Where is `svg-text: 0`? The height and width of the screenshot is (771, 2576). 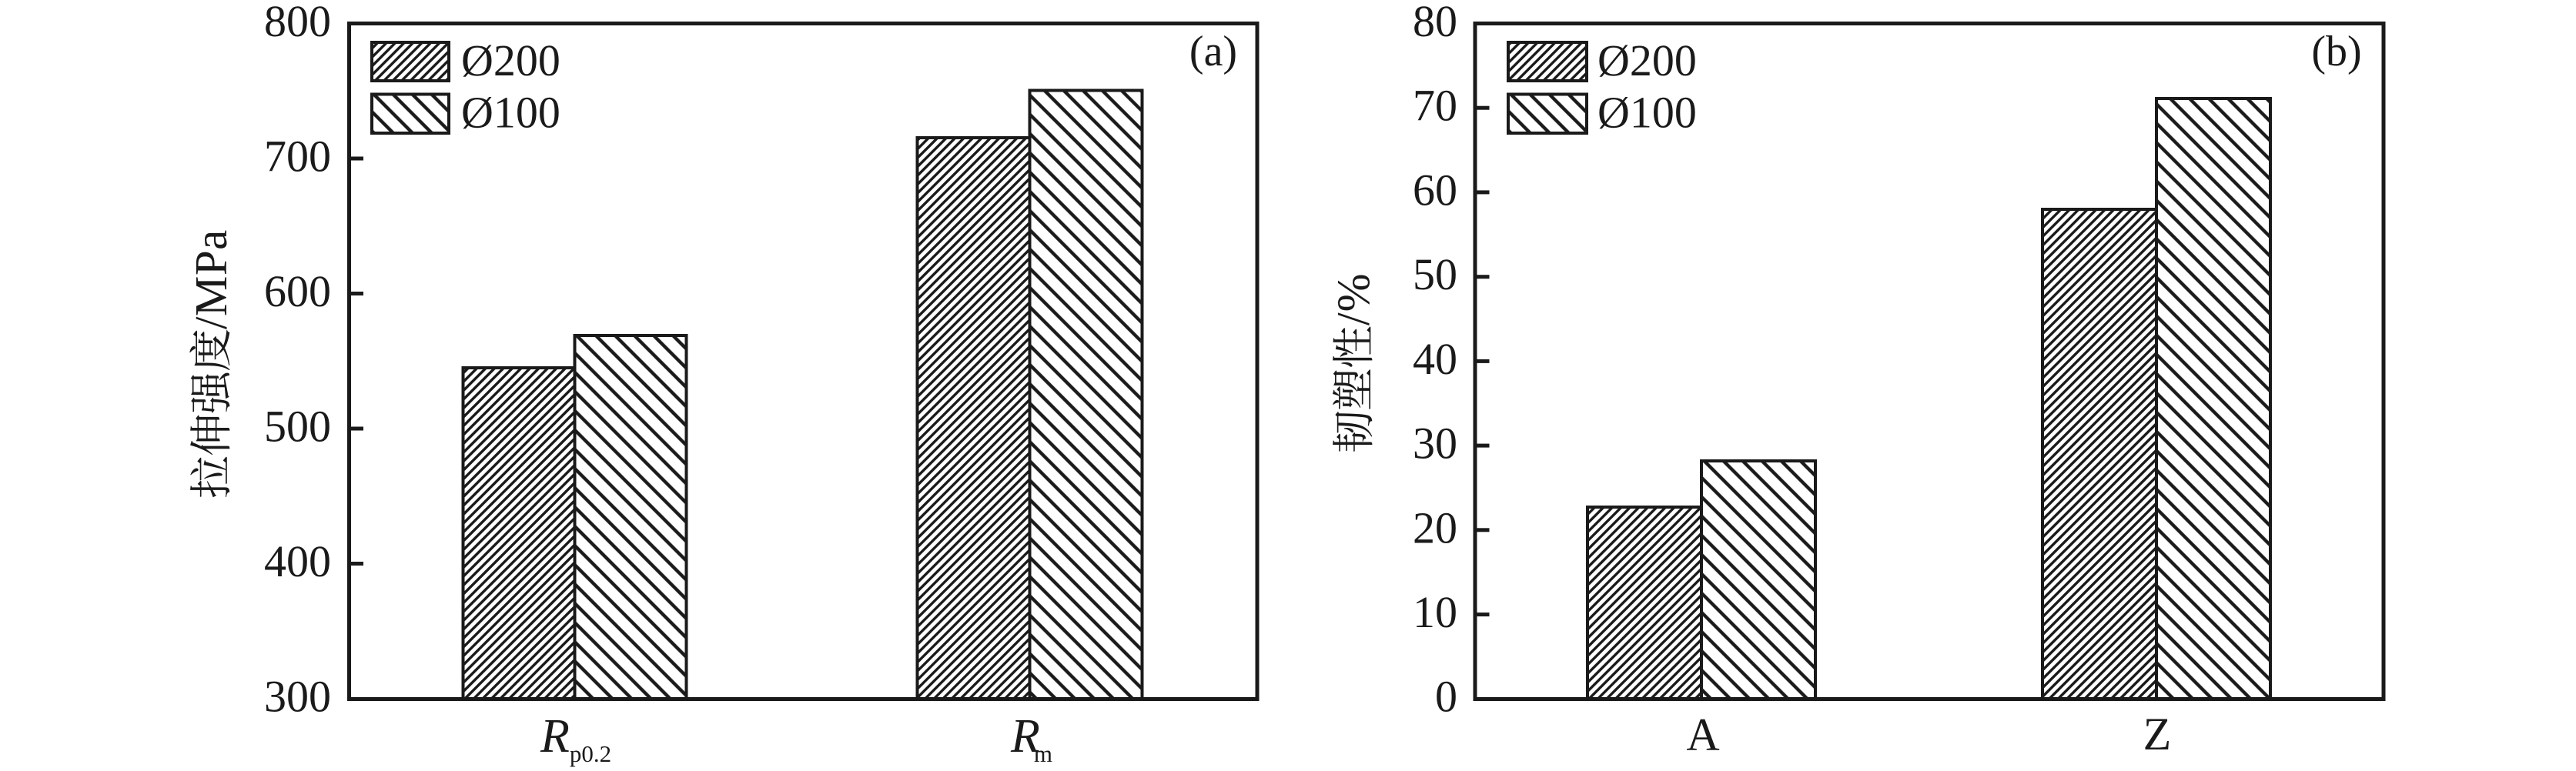 svg-text: 0 is located at coordinates (1446, 697).